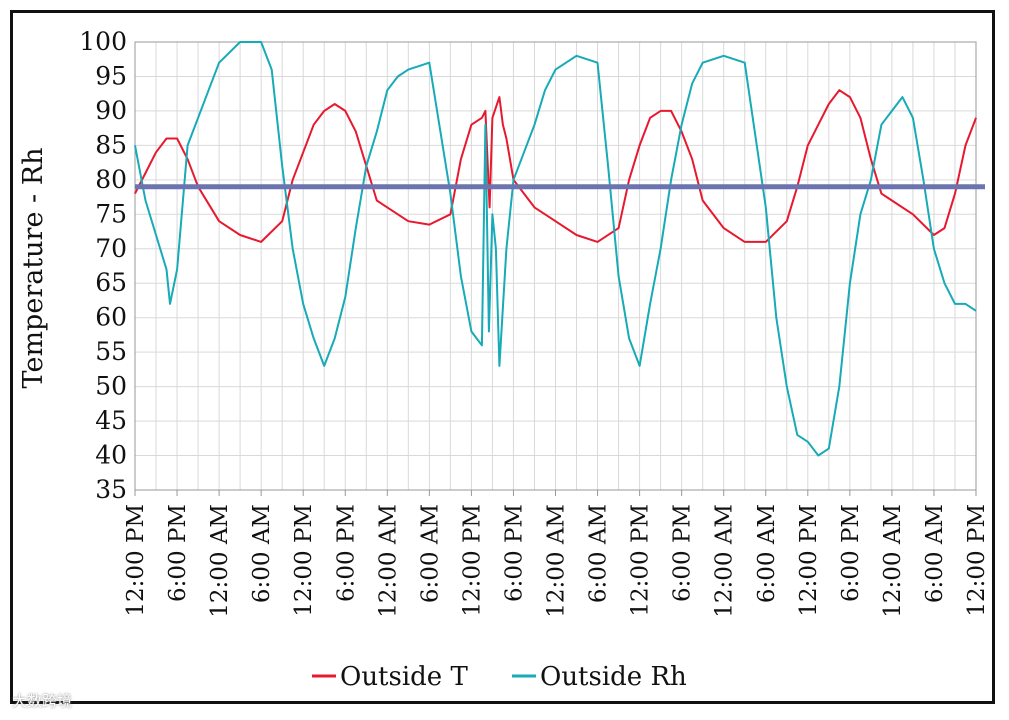  Describe the element at coordinates (499, 677) in the screenshot. I see `legend: Outside T Outside Rh` at that location.